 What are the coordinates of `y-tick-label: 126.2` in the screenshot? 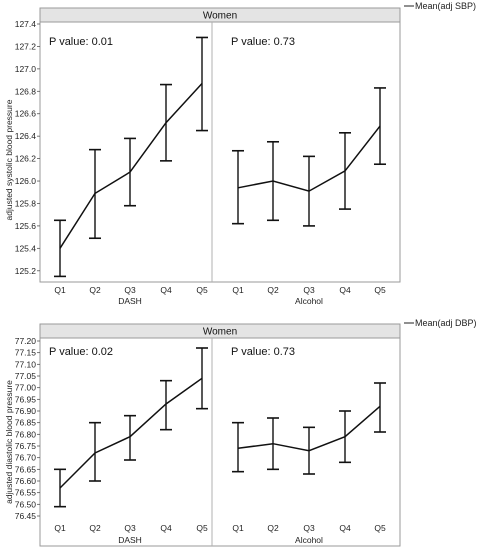 It's located at (26, 159).